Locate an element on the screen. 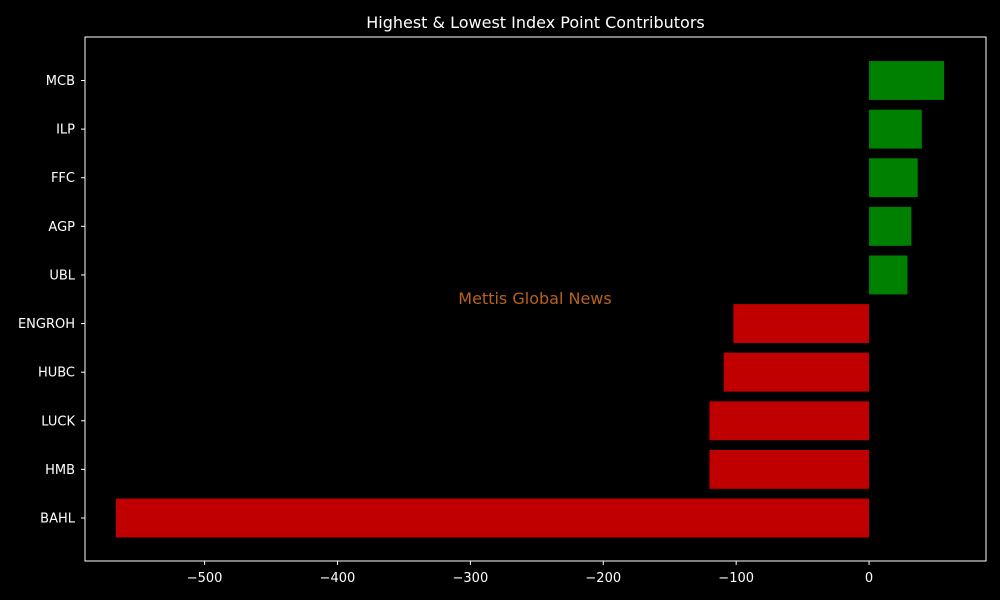  y-tick-label: UBL is located at coordinates (62, 275).